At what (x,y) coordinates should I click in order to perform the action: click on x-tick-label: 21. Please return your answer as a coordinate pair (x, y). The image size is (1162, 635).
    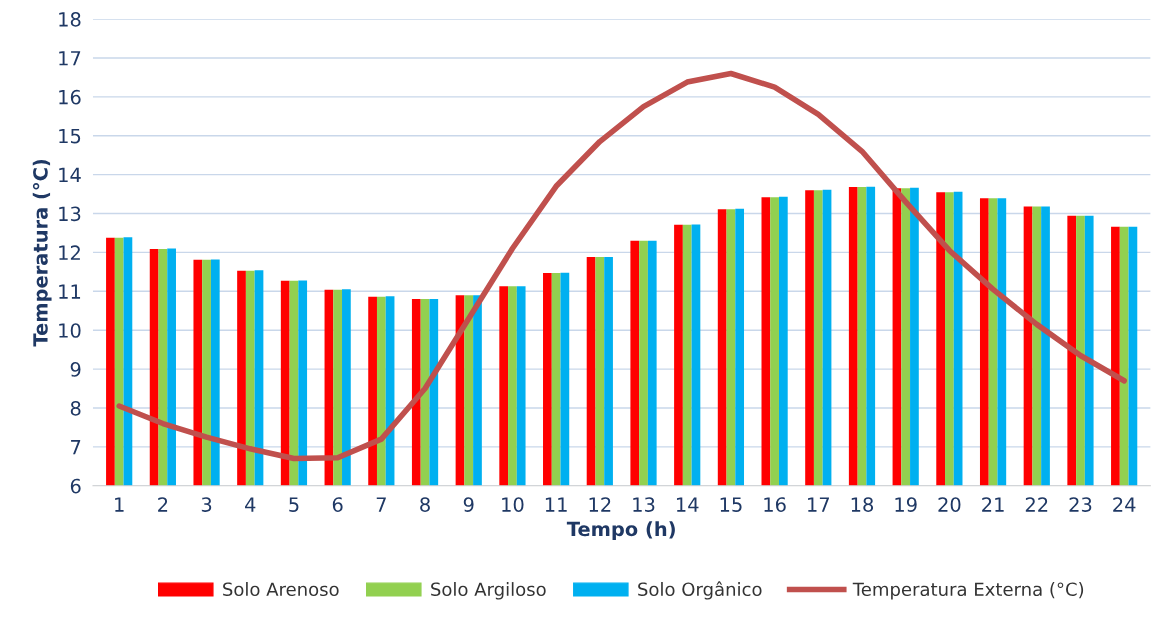
    Looking at the image, I should click on (993, 504).